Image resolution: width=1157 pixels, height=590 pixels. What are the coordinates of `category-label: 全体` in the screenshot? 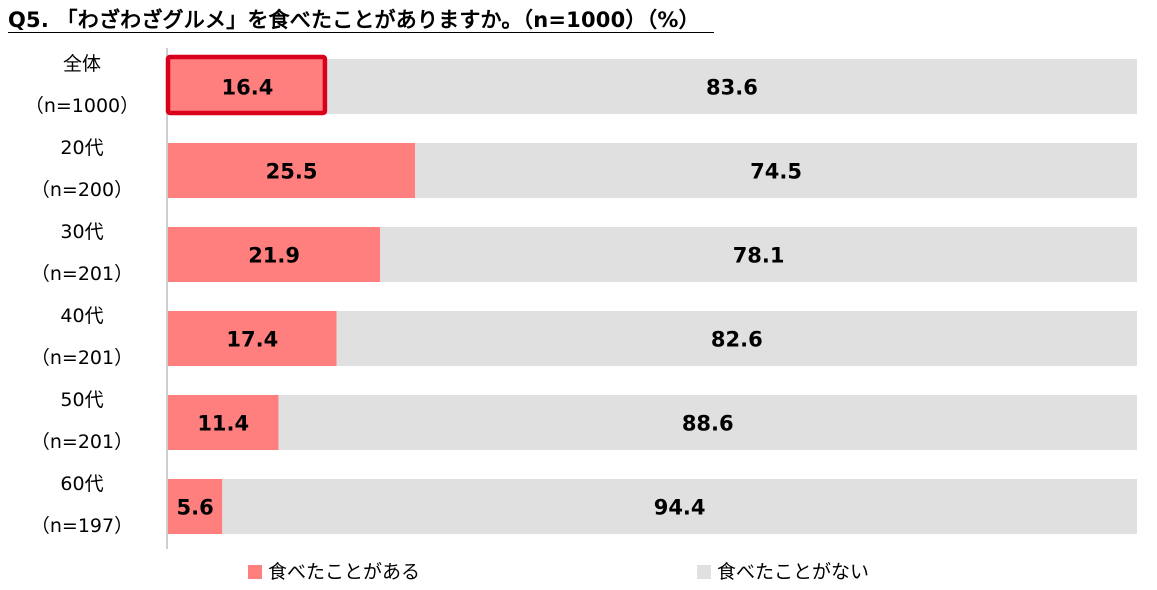 It's located at (82, 64).